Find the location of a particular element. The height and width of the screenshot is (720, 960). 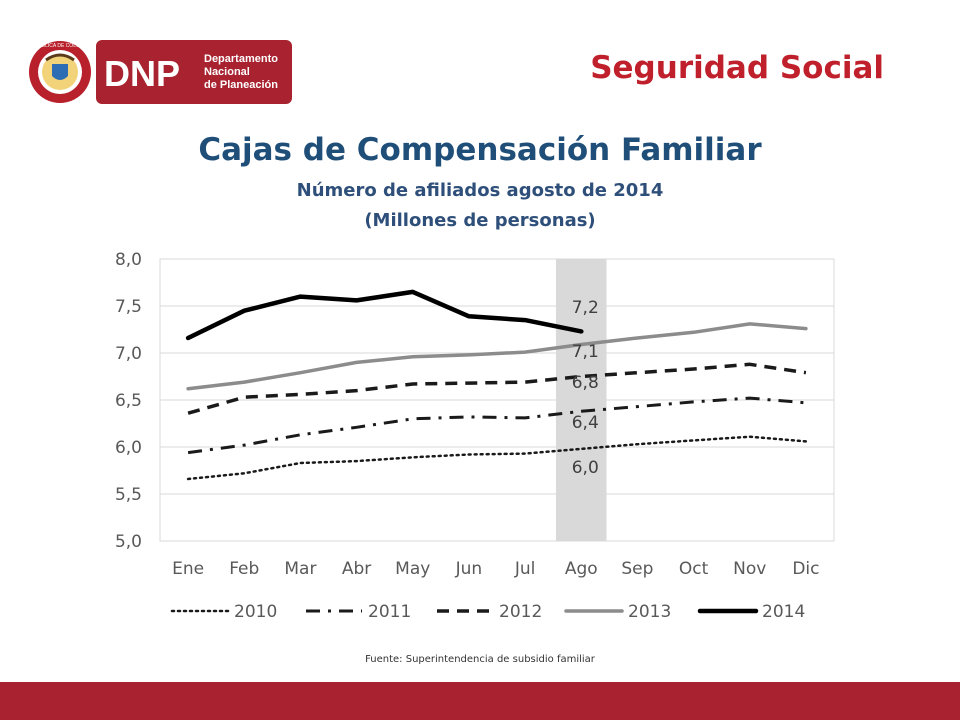

x-tick-label: Ene is located at coordinates (188, 569).